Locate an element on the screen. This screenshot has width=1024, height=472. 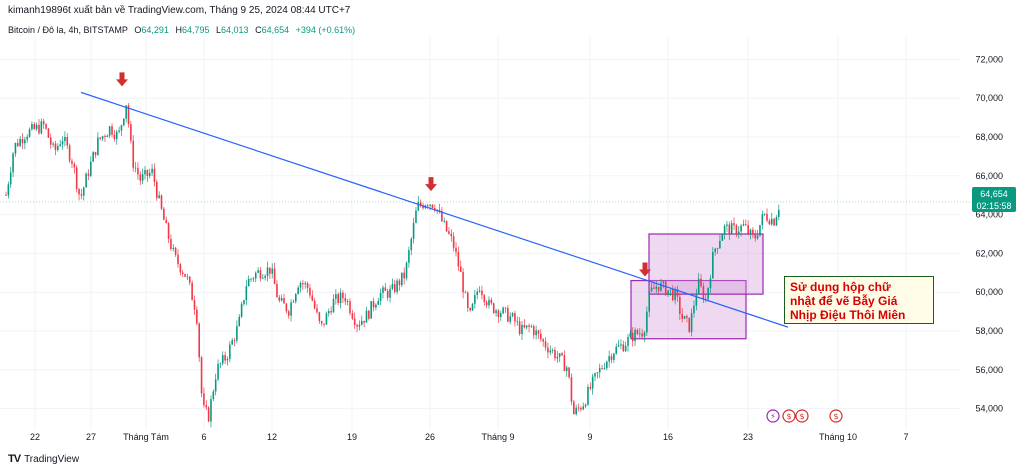
open-value: 64,291 is located at coordinates (155, 30).